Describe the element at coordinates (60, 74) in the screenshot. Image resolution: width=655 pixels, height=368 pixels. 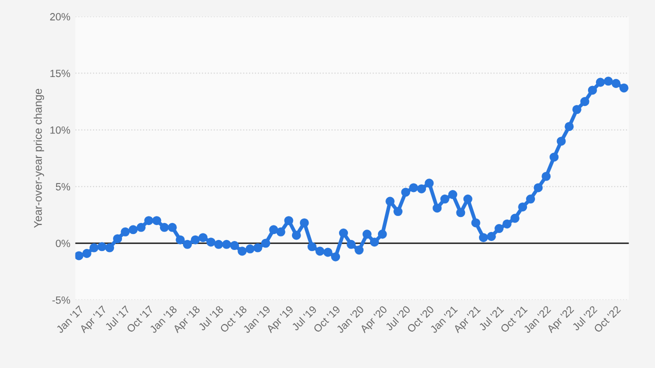
I see `y-tick-label: 15%` at that location.